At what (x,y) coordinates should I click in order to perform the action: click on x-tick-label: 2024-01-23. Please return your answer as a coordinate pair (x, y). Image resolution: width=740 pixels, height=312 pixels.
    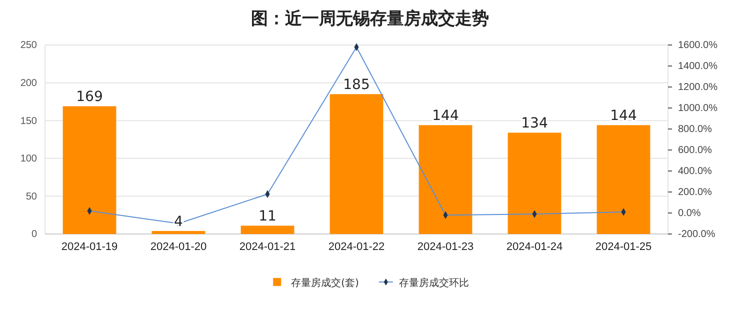
    Looking at the image, I should click on (445, 246).